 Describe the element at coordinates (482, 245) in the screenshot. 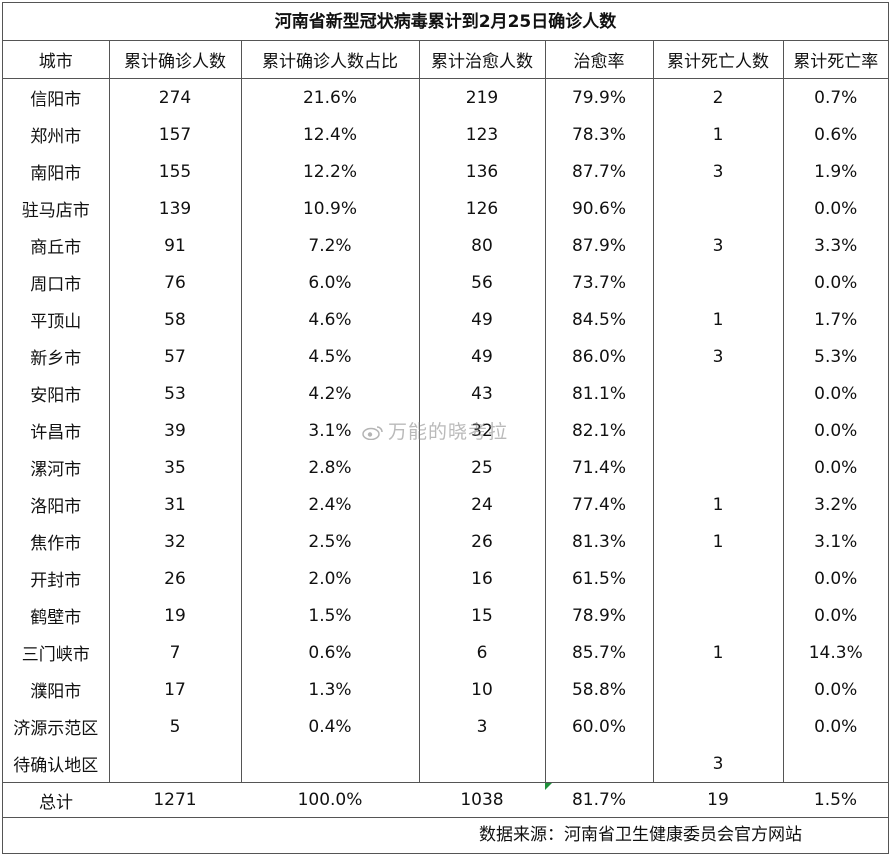

I see `cell-cured: 80` at that location.